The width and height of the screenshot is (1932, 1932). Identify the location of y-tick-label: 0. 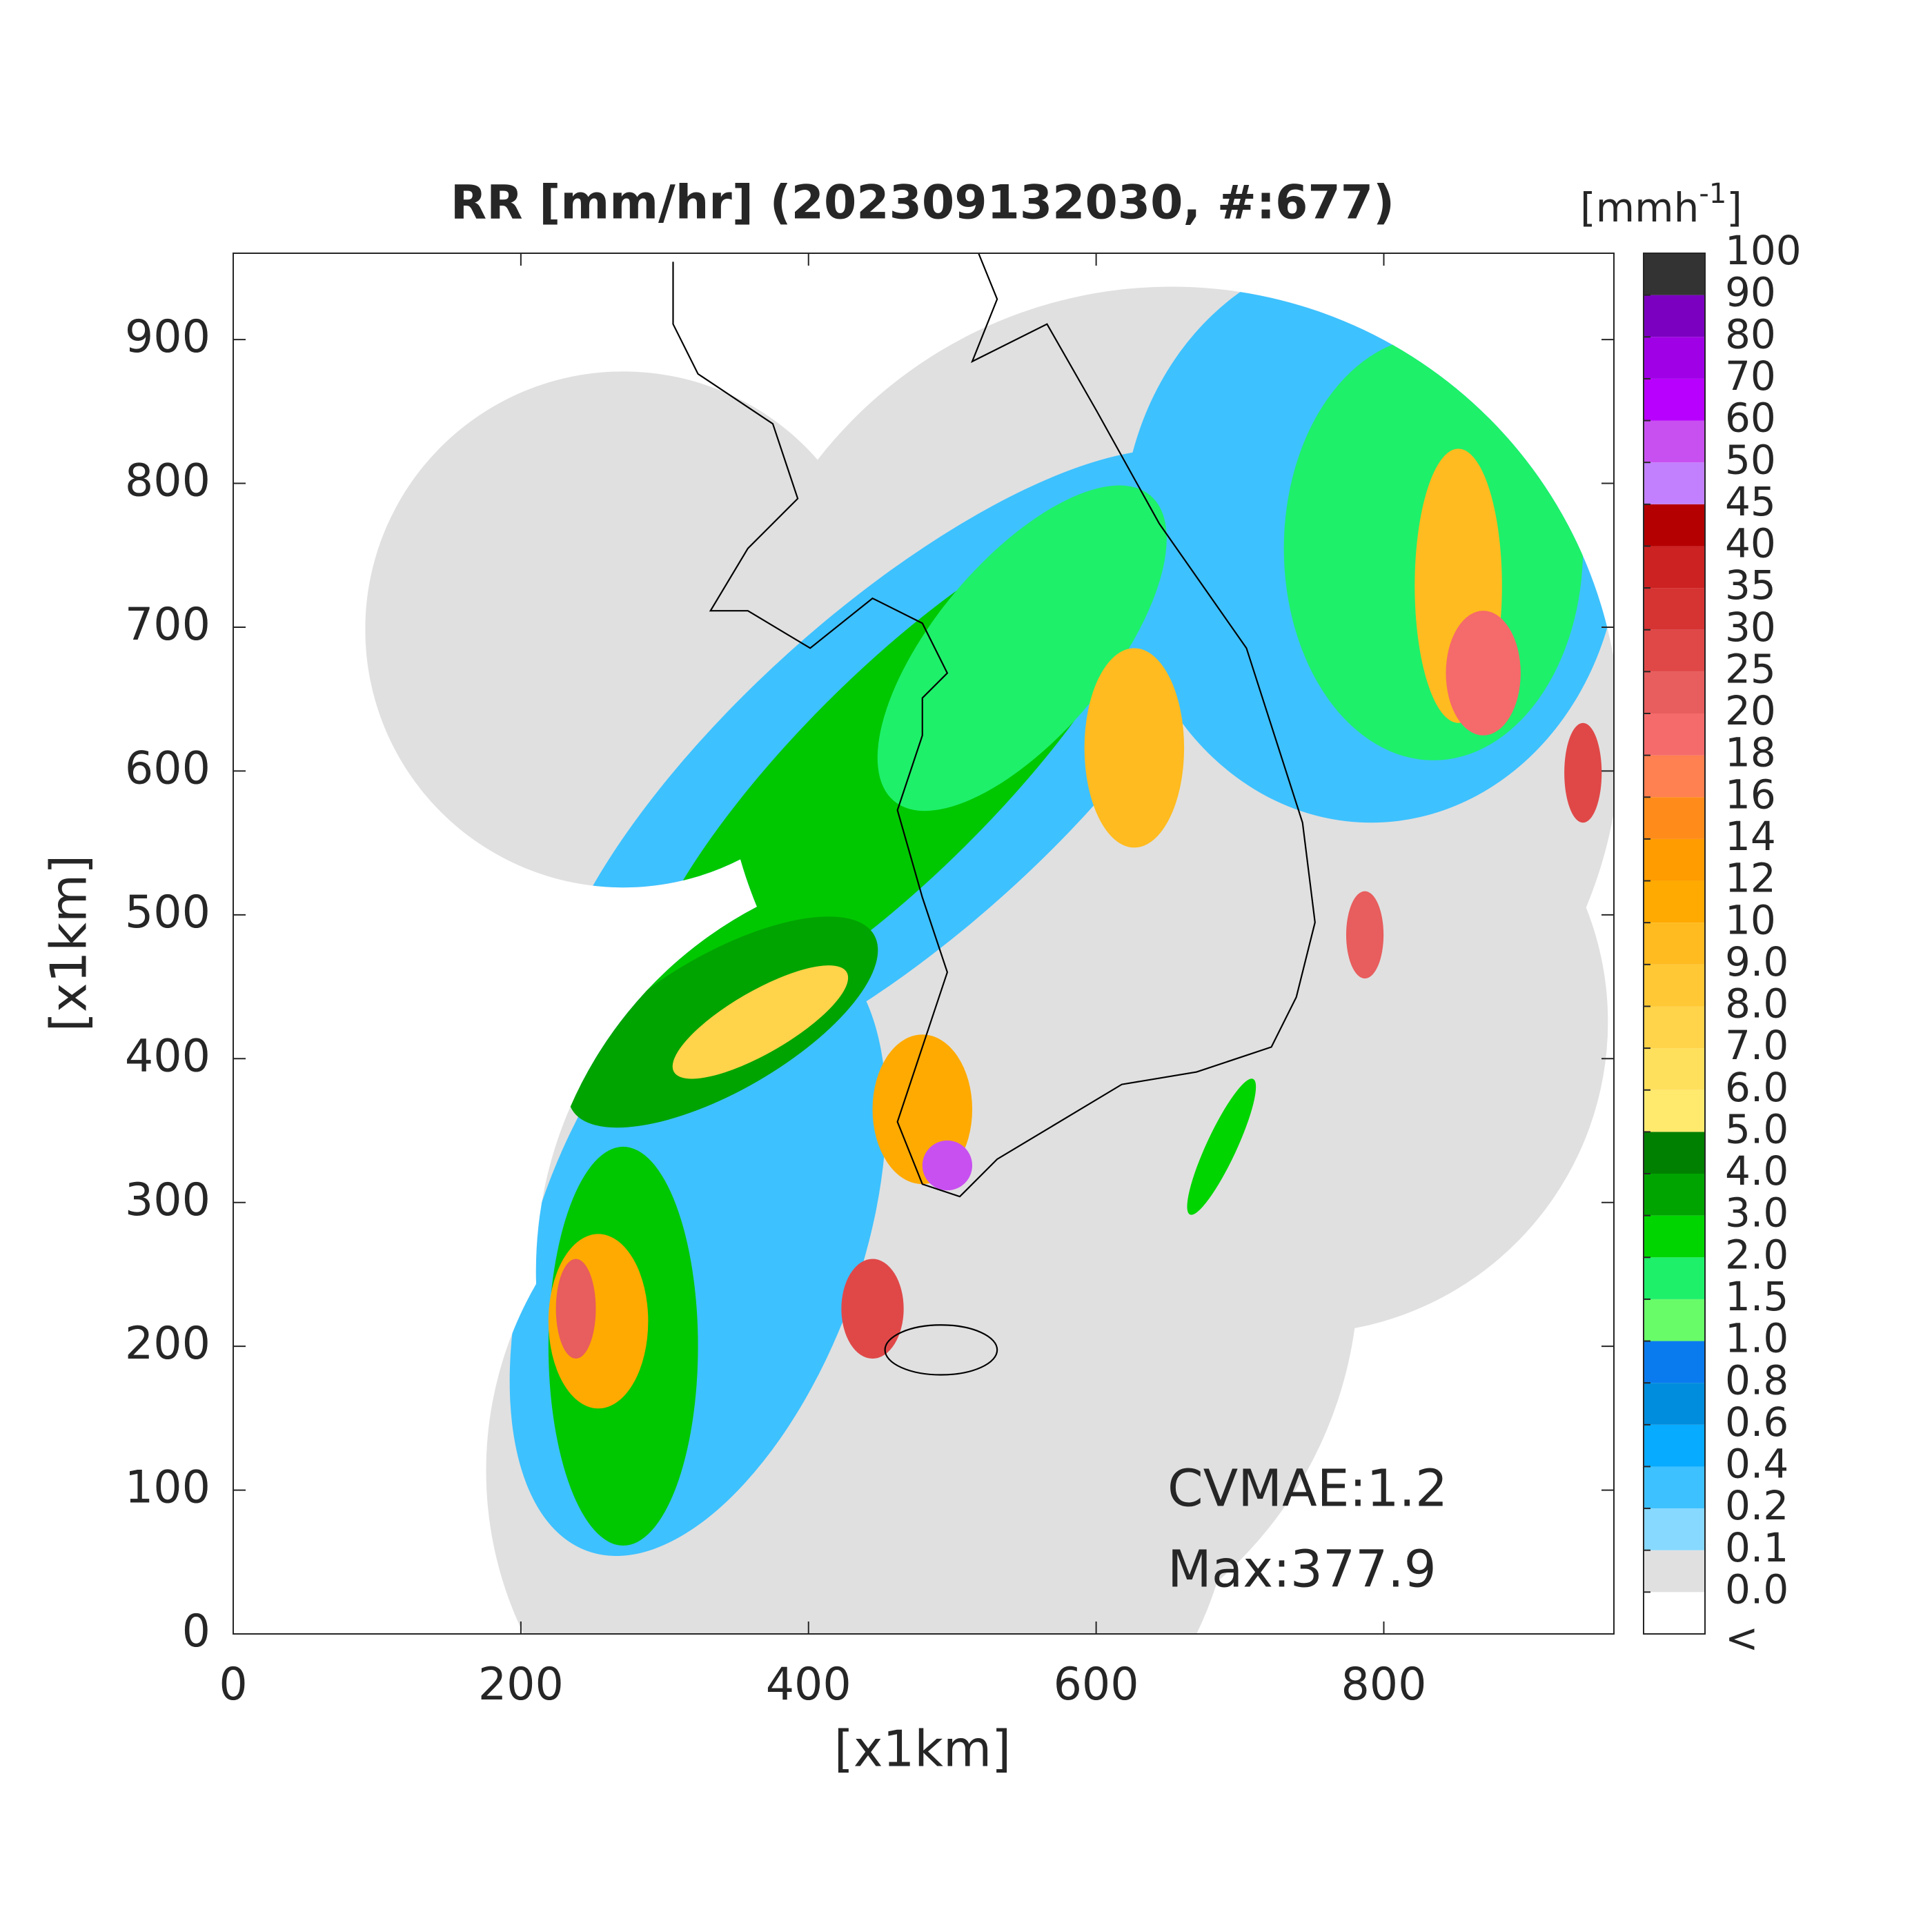
(196, 1631).